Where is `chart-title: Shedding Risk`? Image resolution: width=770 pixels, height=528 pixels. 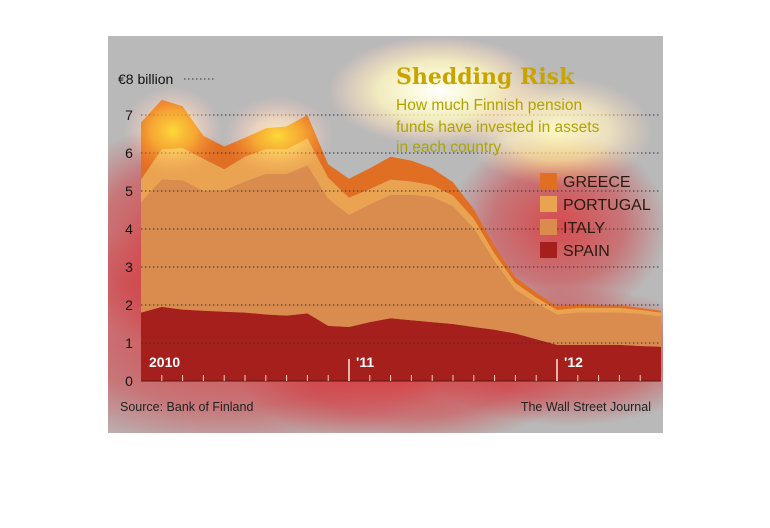 chart-title: Shedding Risk is located at coordinates (485, 77).